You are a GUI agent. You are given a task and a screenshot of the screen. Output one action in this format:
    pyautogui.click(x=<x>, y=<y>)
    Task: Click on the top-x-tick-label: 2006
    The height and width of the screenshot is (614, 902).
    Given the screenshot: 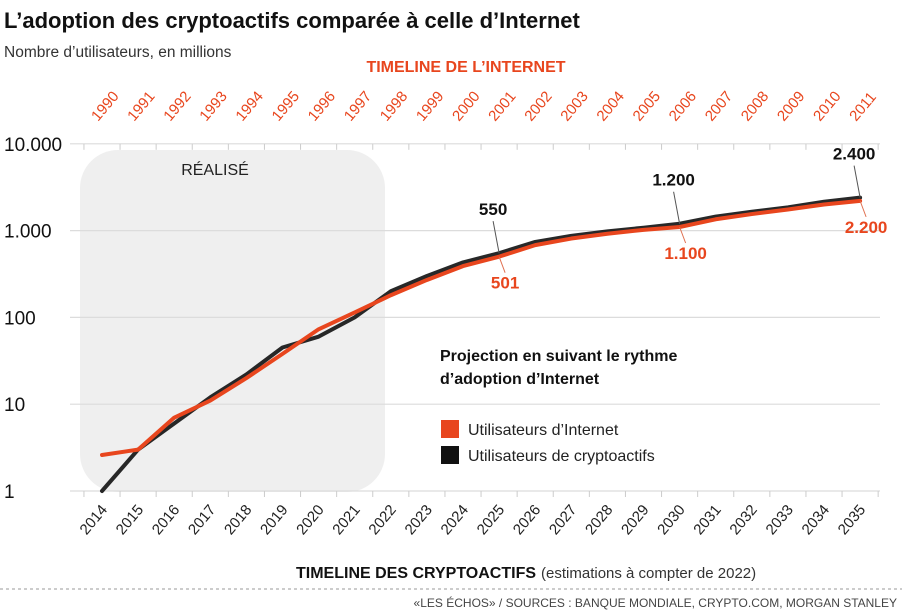 What is the action you would take?
    pyautogui.click(x=683, y=106)
    